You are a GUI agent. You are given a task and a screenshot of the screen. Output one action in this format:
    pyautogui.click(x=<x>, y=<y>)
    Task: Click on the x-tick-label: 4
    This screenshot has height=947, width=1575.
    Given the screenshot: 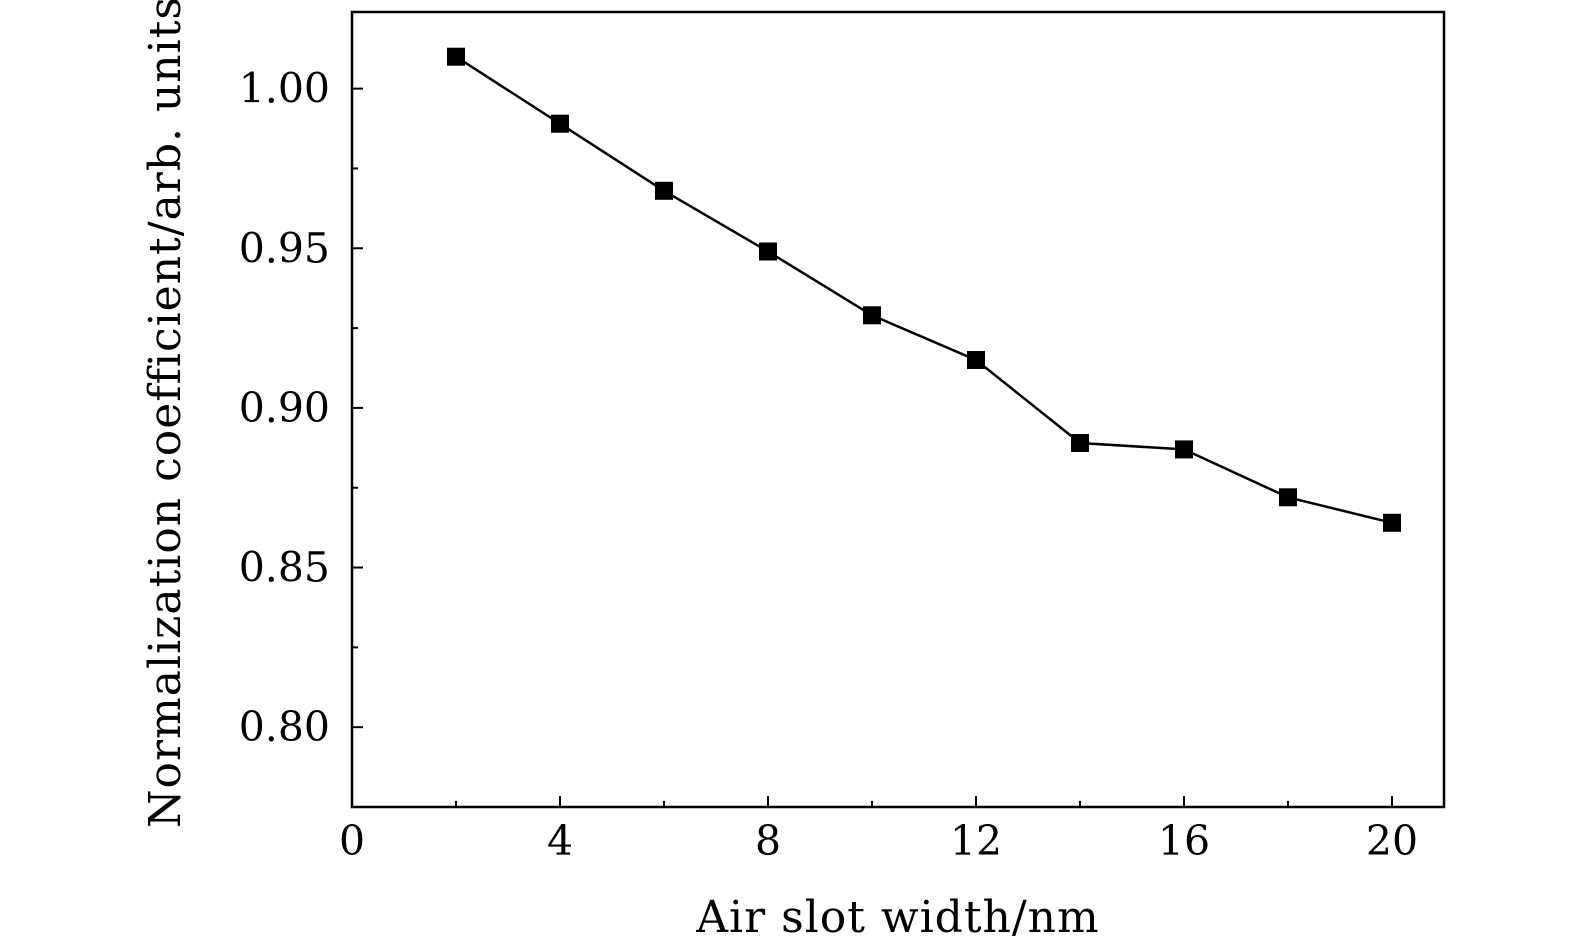 What is the action you would take?
    pyautogui.click(x=560, y=841)
    